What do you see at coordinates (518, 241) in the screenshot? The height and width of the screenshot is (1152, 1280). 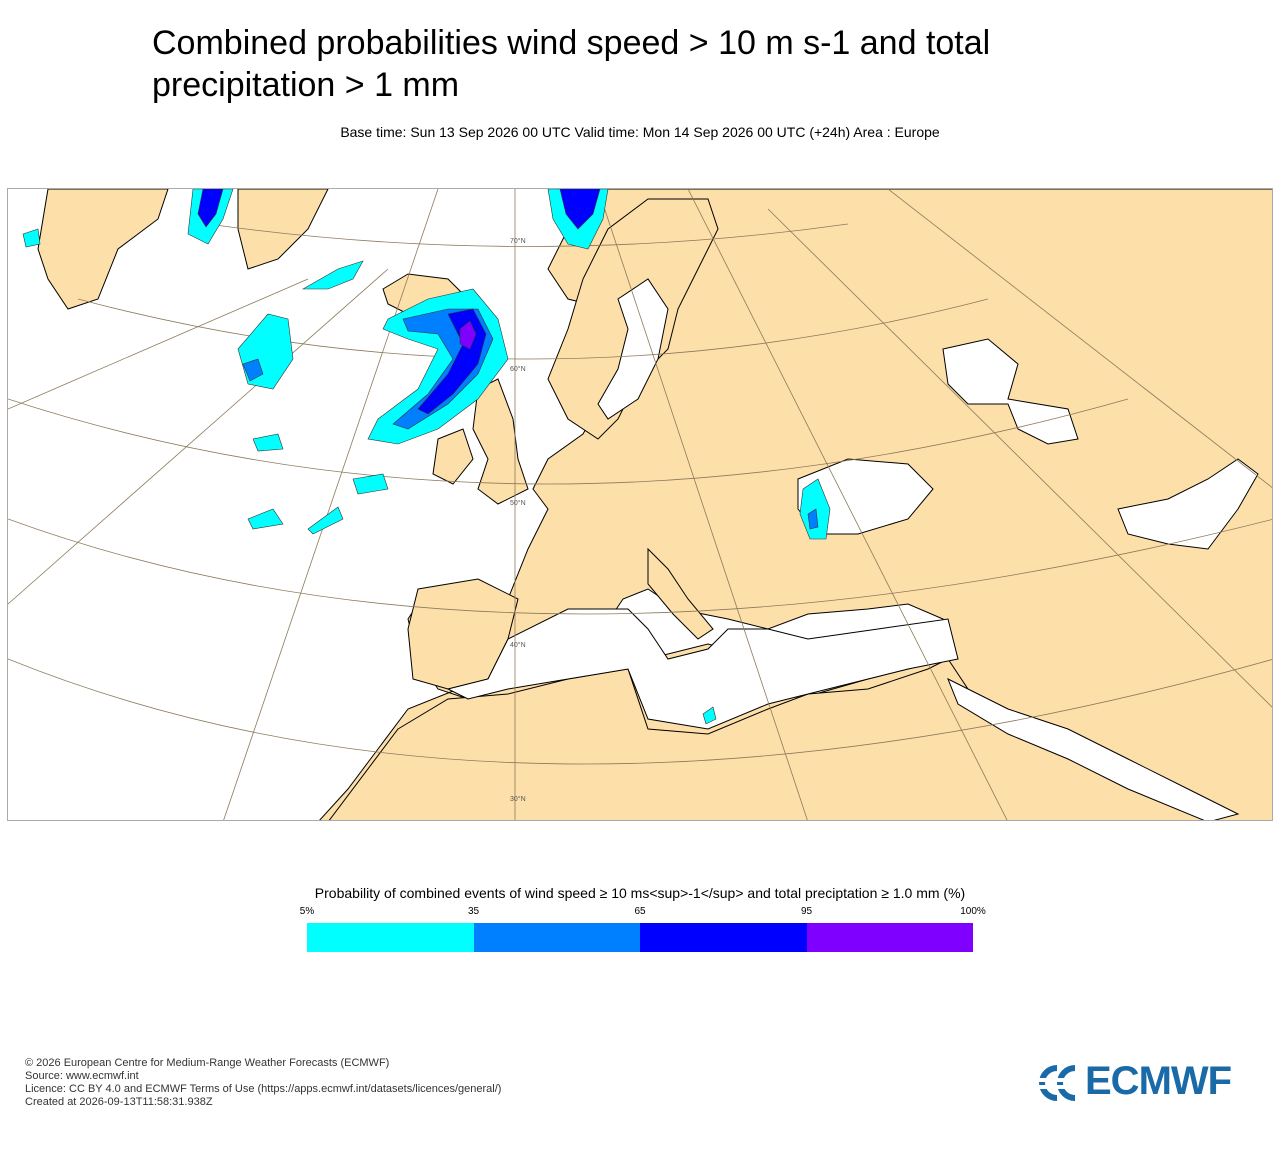 I see `lat-label-70: 70°N` at bounding box center [518, 241].